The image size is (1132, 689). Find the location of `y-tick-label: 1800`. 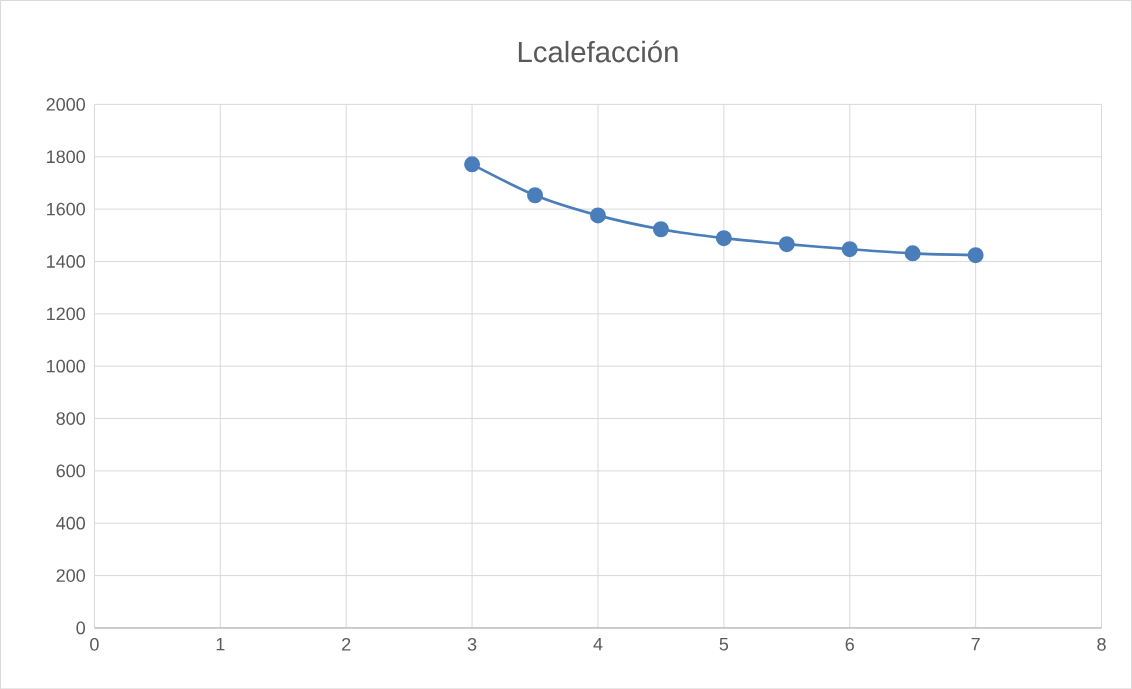

y-tick-label: 1800 is located at coordinates (66, 156).